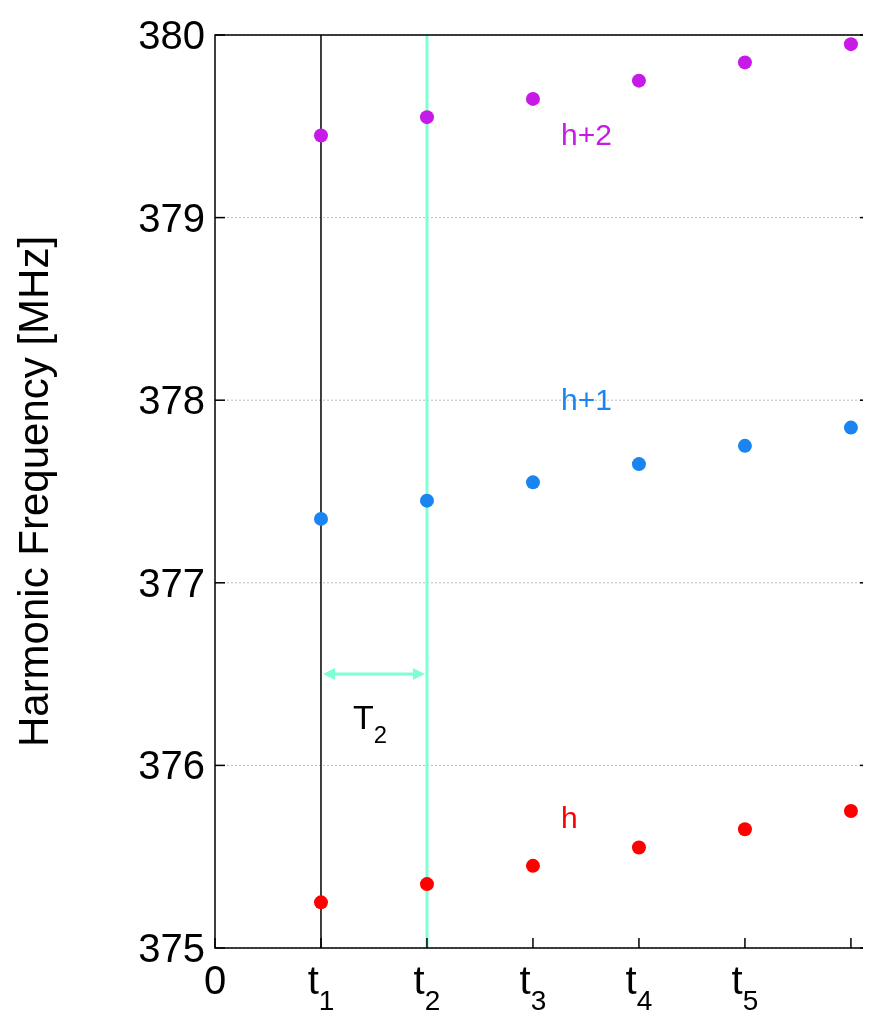 This screenshot has width=871, height=1035. I want to click on y-tick-label: 378, so click(171, 400).